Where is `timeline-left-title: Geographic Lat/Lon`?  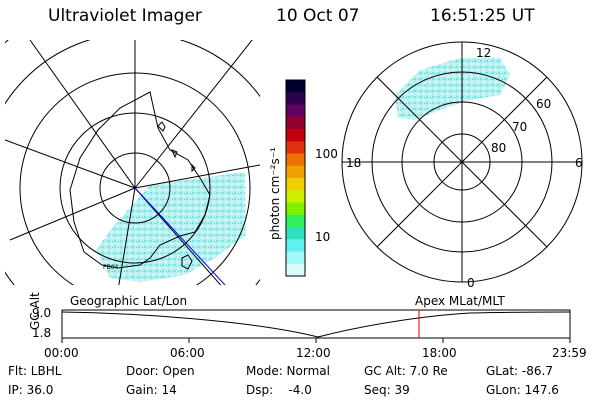
timeline-left-title: Geographic Lat/Lon is located at coordinates (129, 301).